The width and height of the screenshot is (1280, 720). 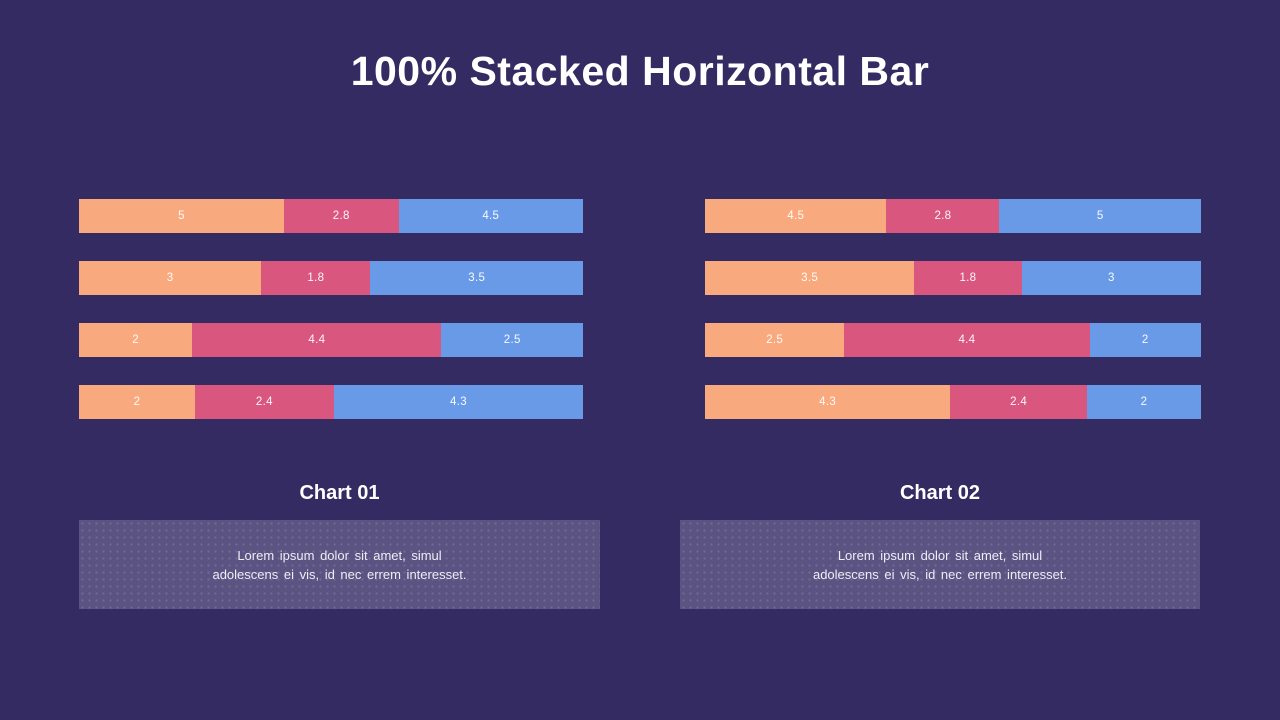 I want to click on bar-segment-blue: 2.5, so click(x=512, y=340).